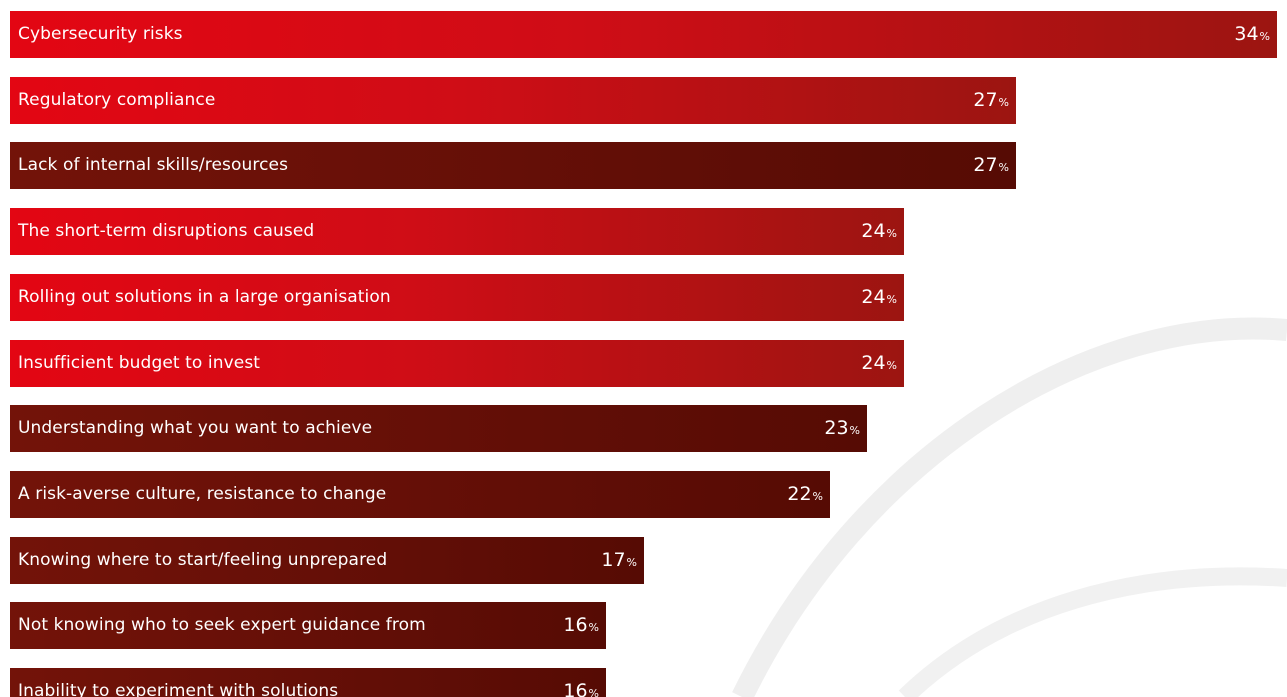  Describe the element at coordinates (457, 231) in the screenshot. I see `bar: The short-term disruptions caused 24%` at that location.